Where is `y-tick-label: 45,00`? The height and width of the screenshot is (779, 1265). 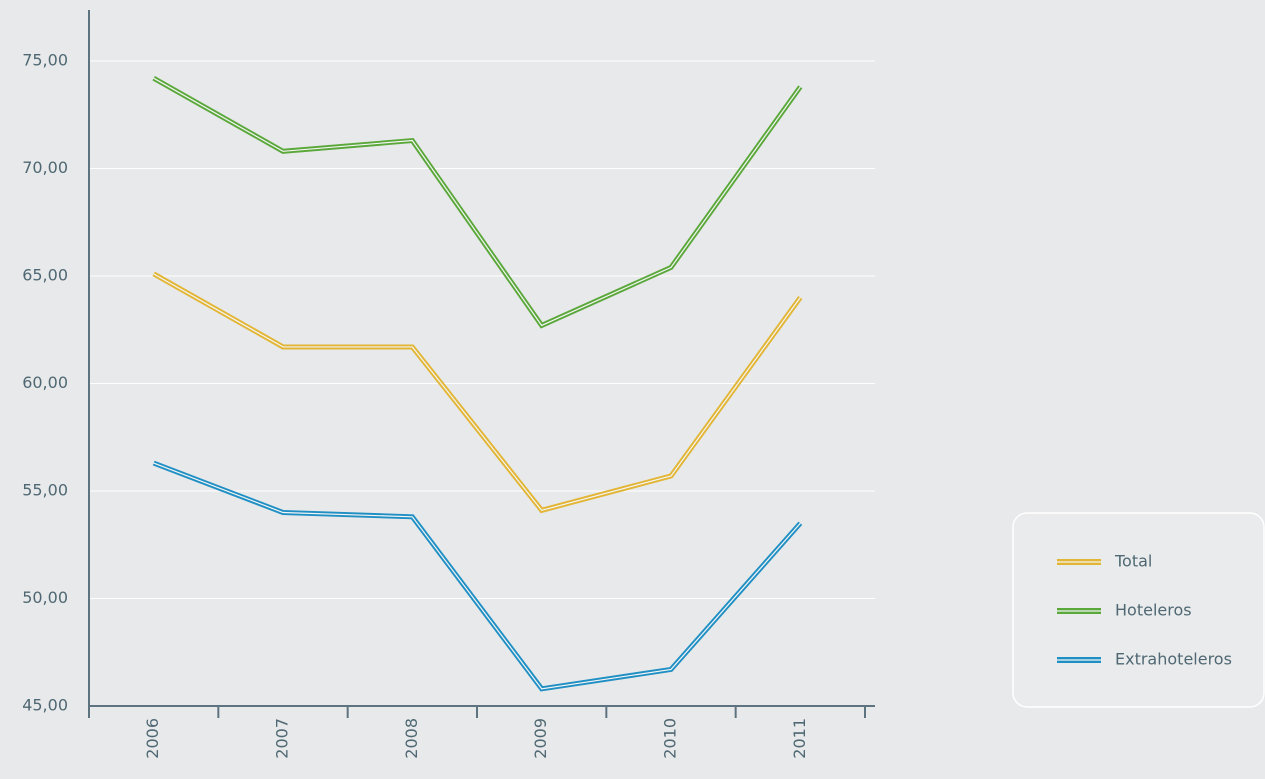 y-tick-label: 45,00 is located at coordinates (45, 705).